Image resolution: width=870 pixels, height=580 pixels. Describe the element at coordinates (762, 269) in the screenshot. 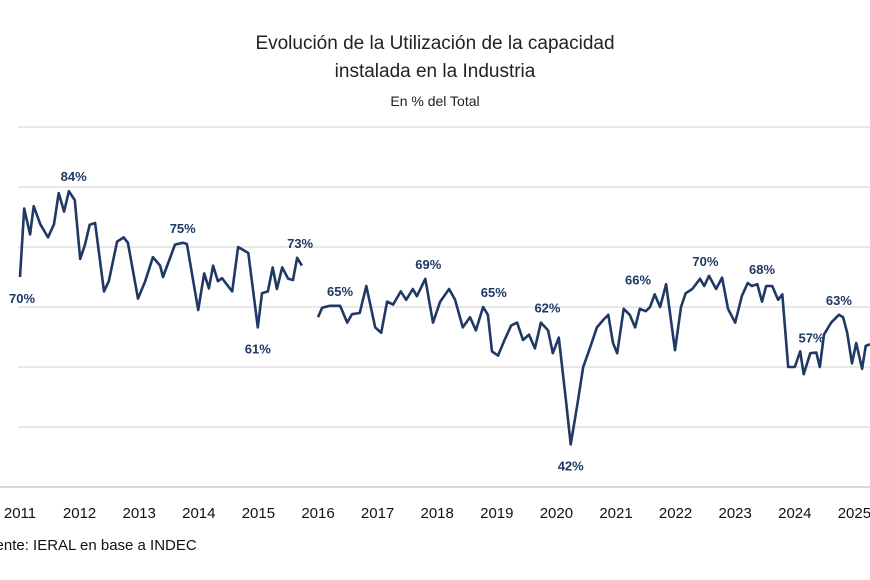

I see `data-label: 68%` at that location.